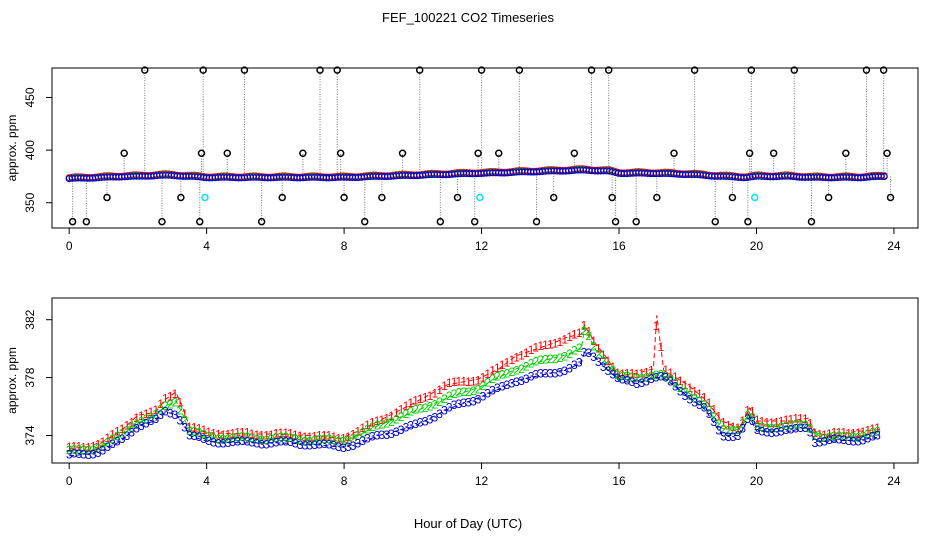  Describe the element at coordinates (30, 150) in the screenshot. I see `top-y-tick-label: 400` at that location.